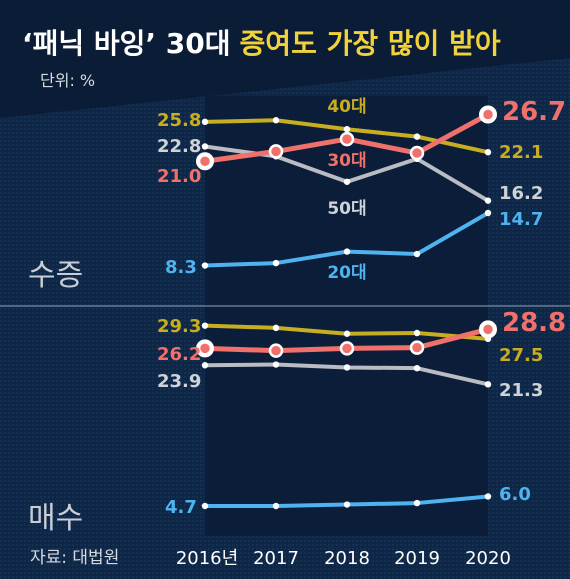 Image resolution: width=570 pixels, height=579 pixels. Describe the element at coordinates (521, 355) in the screenshot. I see `end-value-s40: 27.5` at that location.